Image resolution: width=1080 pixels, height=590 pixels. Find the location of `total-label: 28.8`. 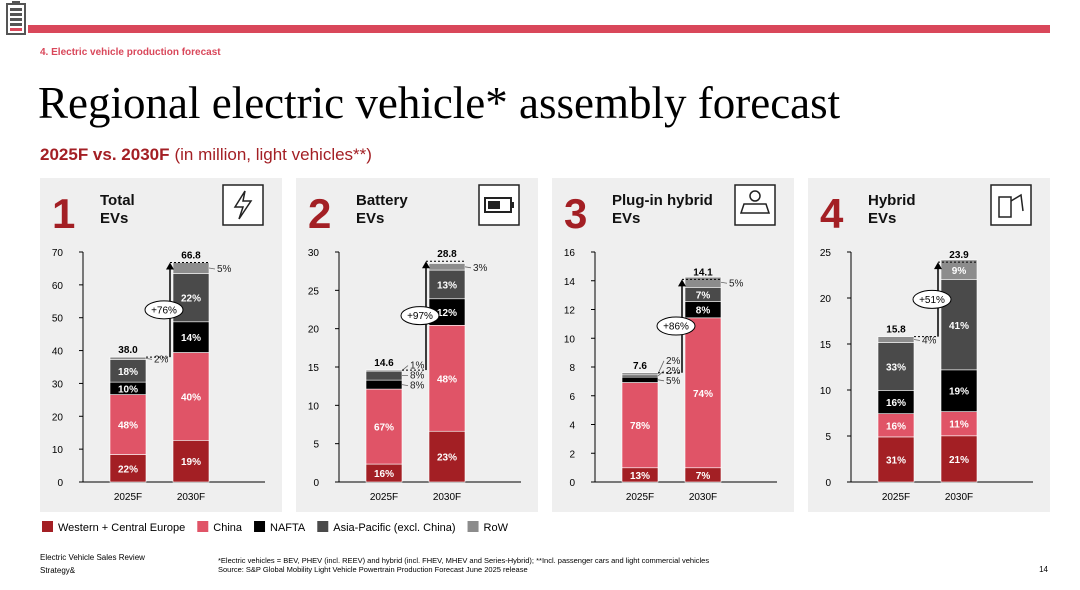

total-label: 28.8 is located at coordinates (447, 254).